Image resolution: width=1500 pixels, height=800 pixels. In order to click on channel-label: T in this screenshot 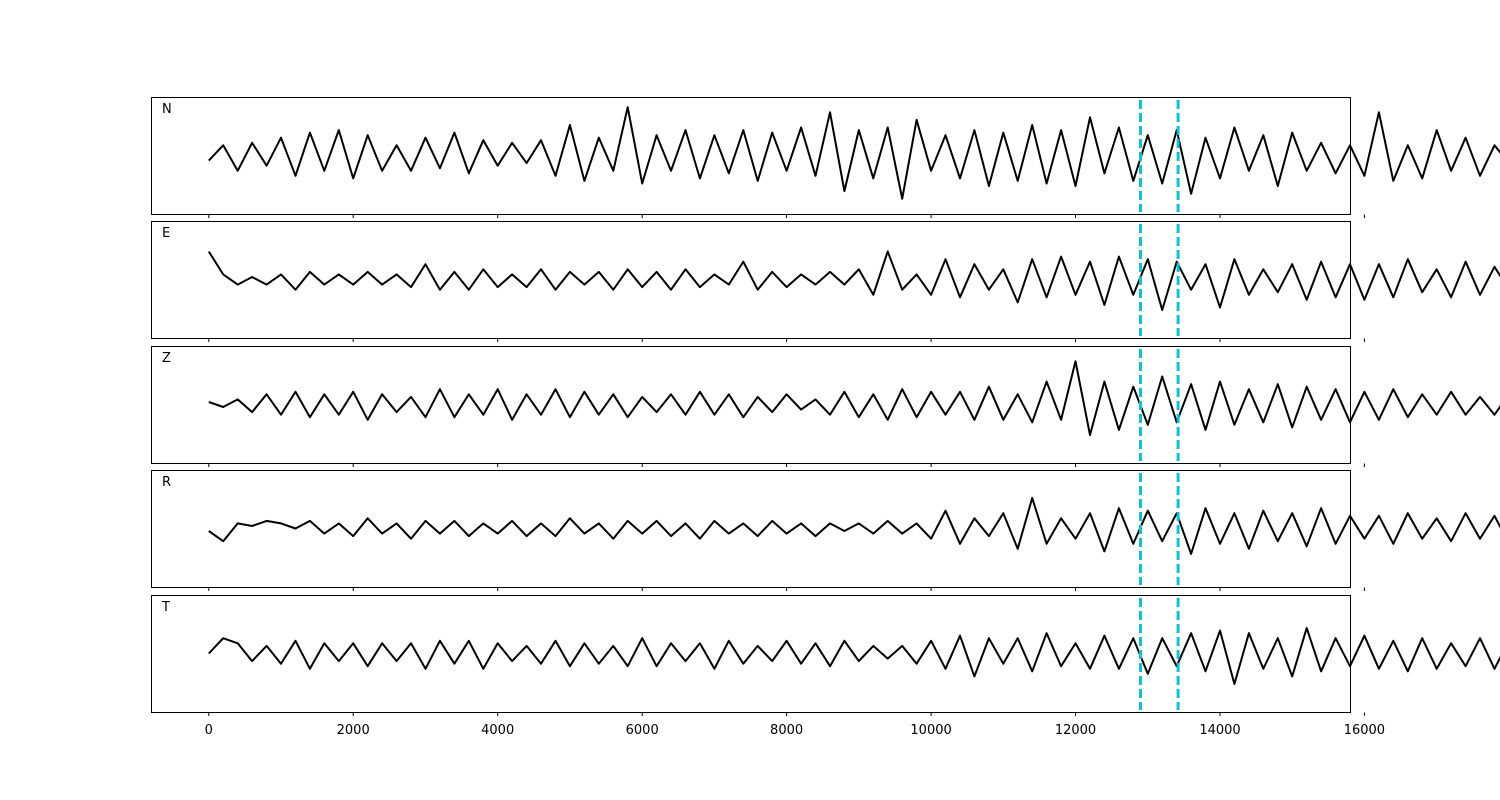, I will do `click(165, 607)`.